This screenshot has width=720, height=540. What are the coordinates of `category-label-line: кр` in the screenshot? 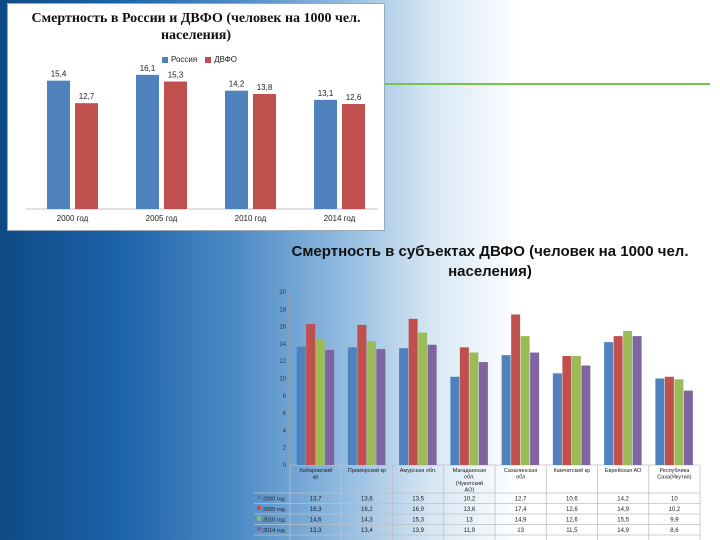 It's located at (315, 478).